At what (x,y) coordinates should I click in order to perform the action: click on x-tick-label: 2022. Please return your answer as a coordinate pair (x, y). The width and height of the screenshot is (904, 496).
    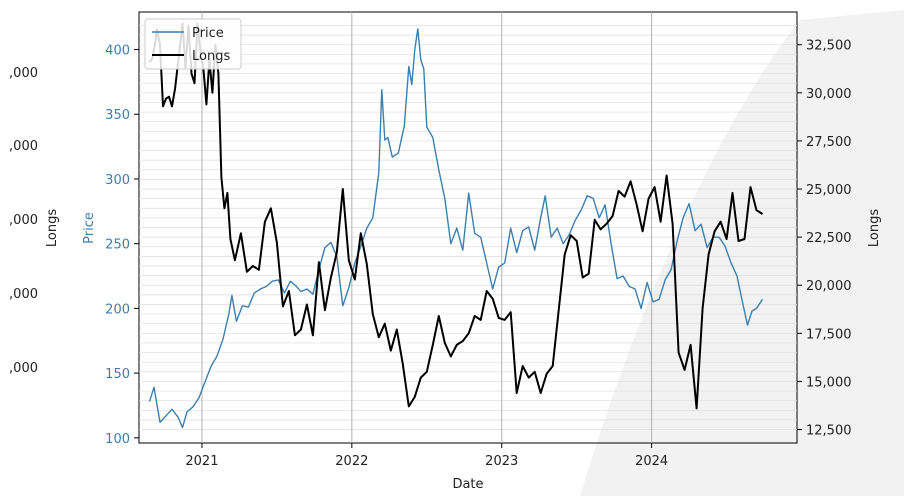
    Looking at the image, I should click on (351, 461).